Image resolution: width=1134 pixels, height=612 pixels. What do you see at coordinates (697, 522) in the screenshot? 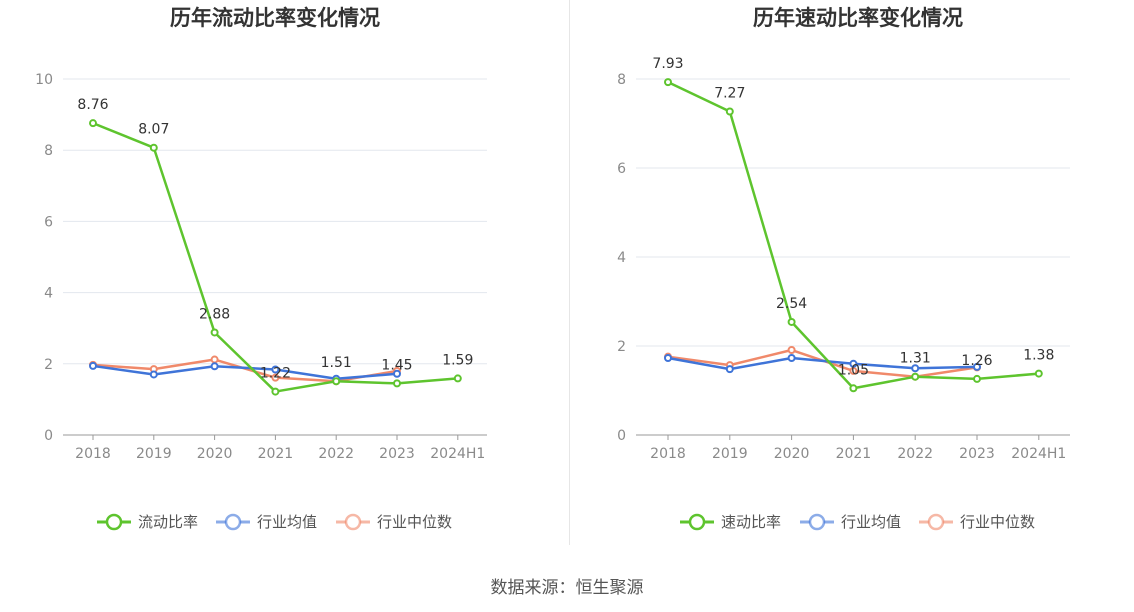
I see `quick-ratio-legend-primary-marker` at bounding box center [697, 522].